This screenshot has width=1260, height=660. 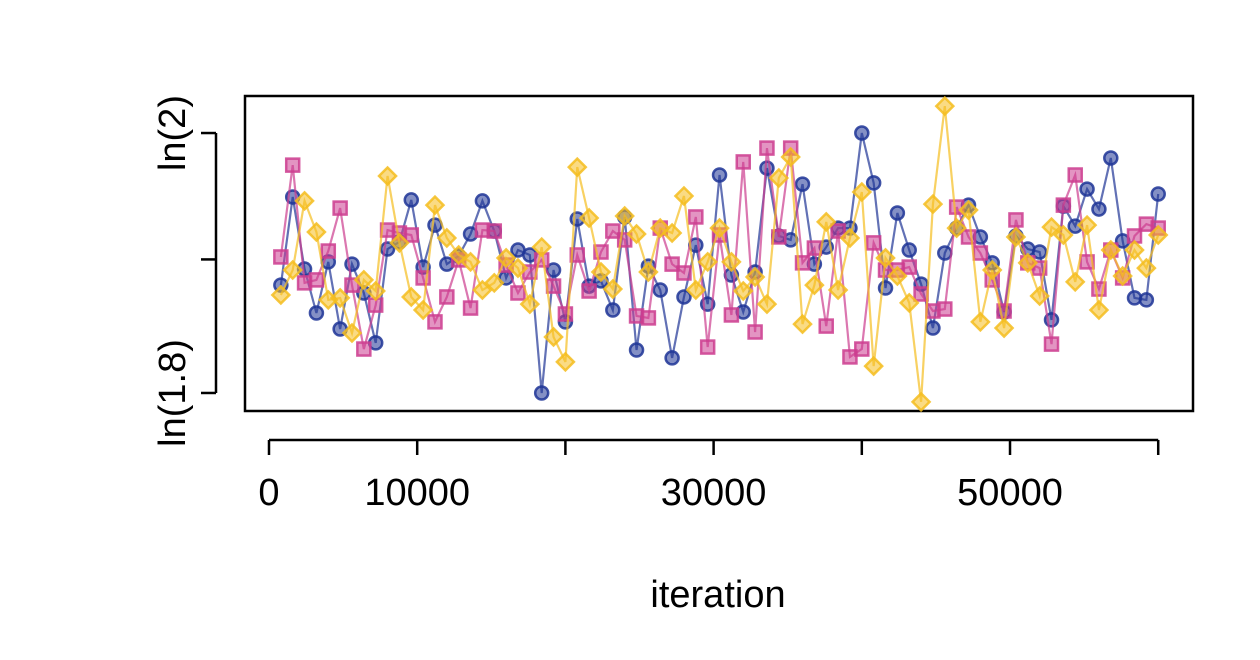 I want to click on y-tick-label: ln(1.8), so click(x=173, y=393).